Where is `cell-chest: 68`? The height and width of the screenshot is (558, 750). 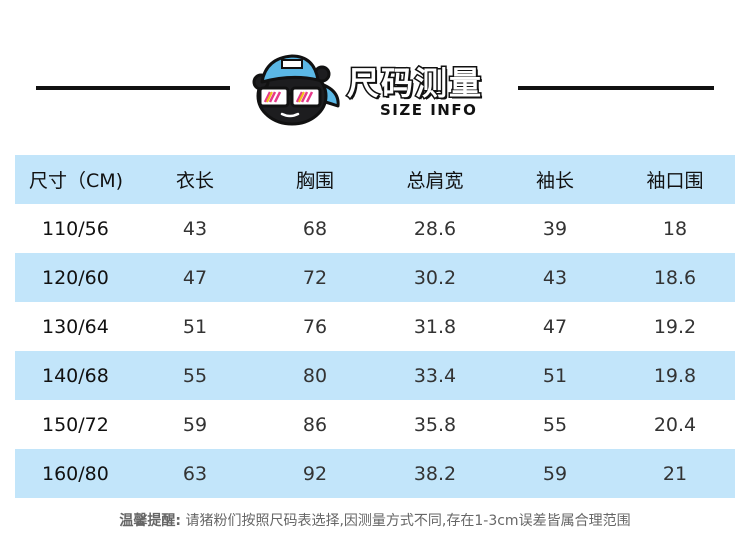 cell-chest: 68 is located at coordinates (315, 228).